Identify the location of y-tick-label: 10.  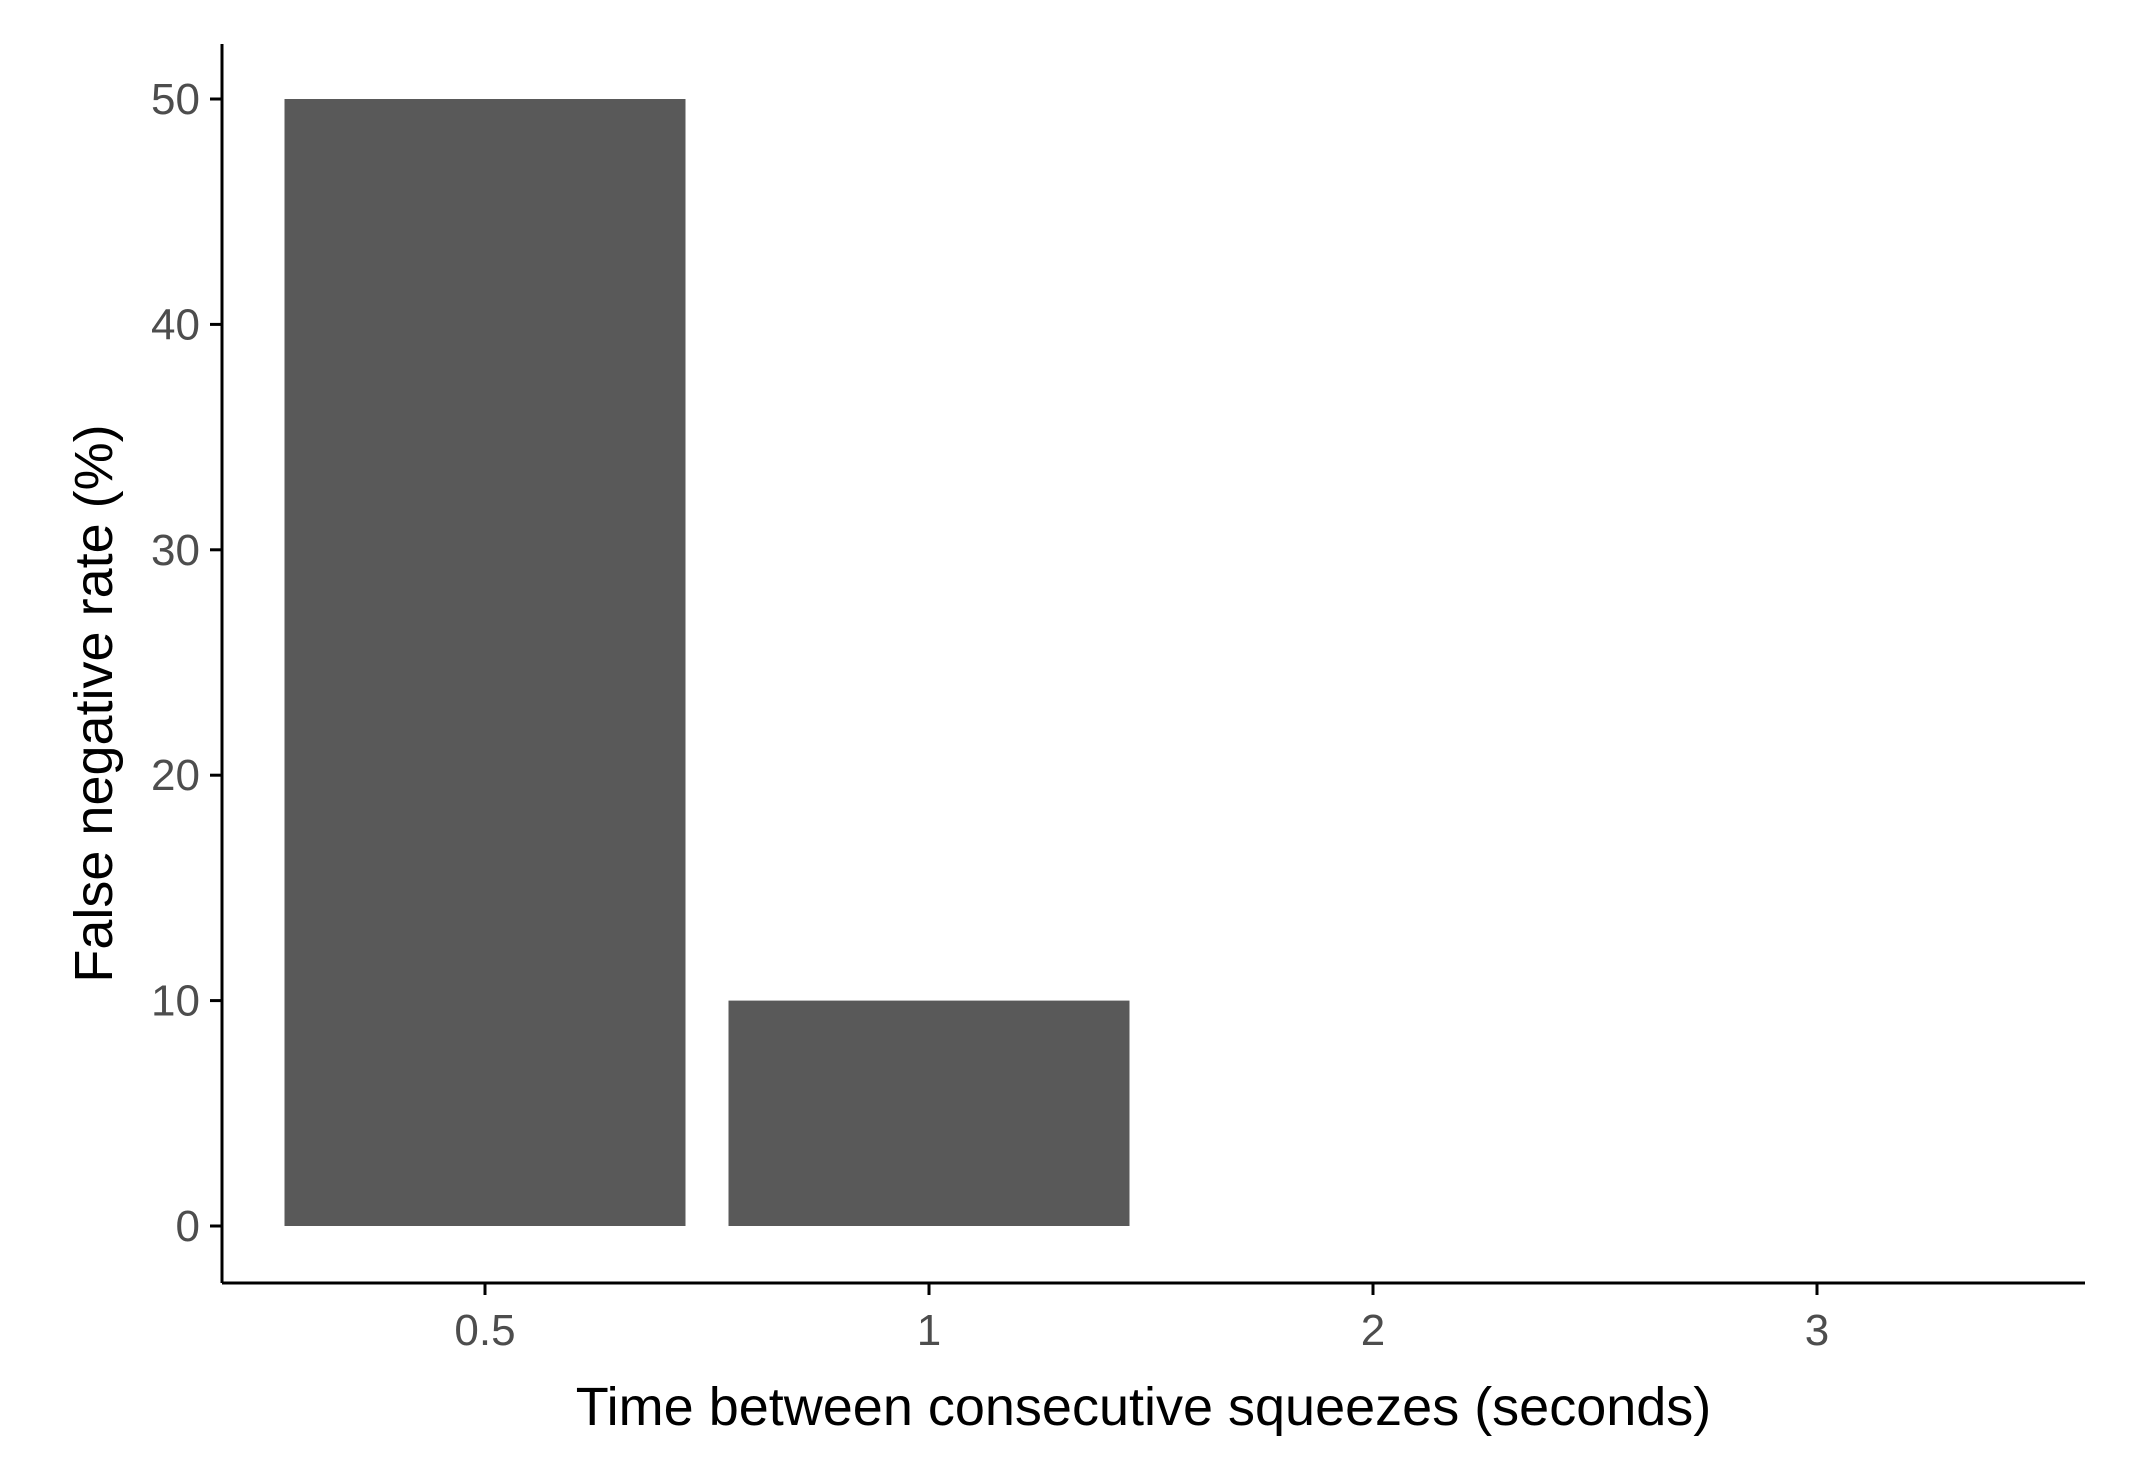
(175, 1001).